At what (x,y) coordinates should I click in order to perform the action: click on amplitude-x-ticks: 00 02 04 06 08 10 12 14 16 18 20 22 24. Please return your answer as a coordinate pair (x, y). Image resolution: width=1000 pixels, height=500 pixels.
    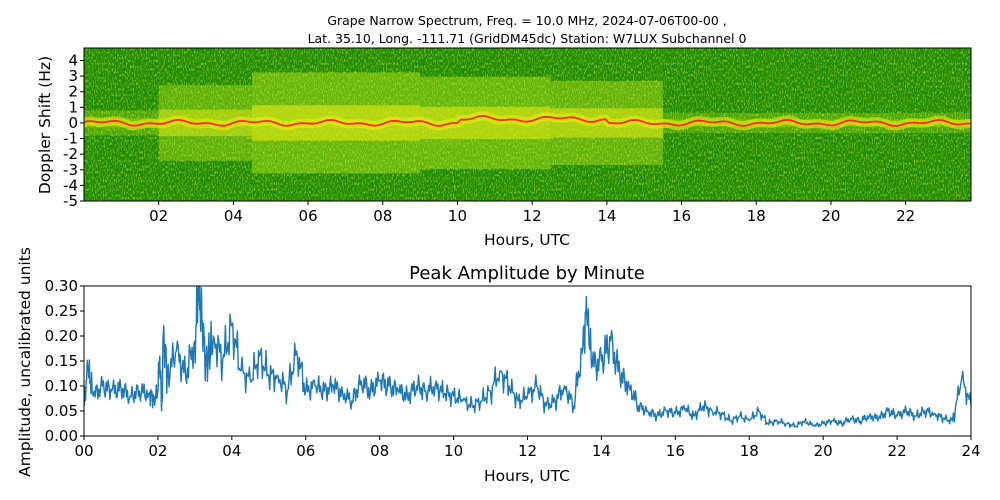
    Looking at the image, I should click on (527, 448).